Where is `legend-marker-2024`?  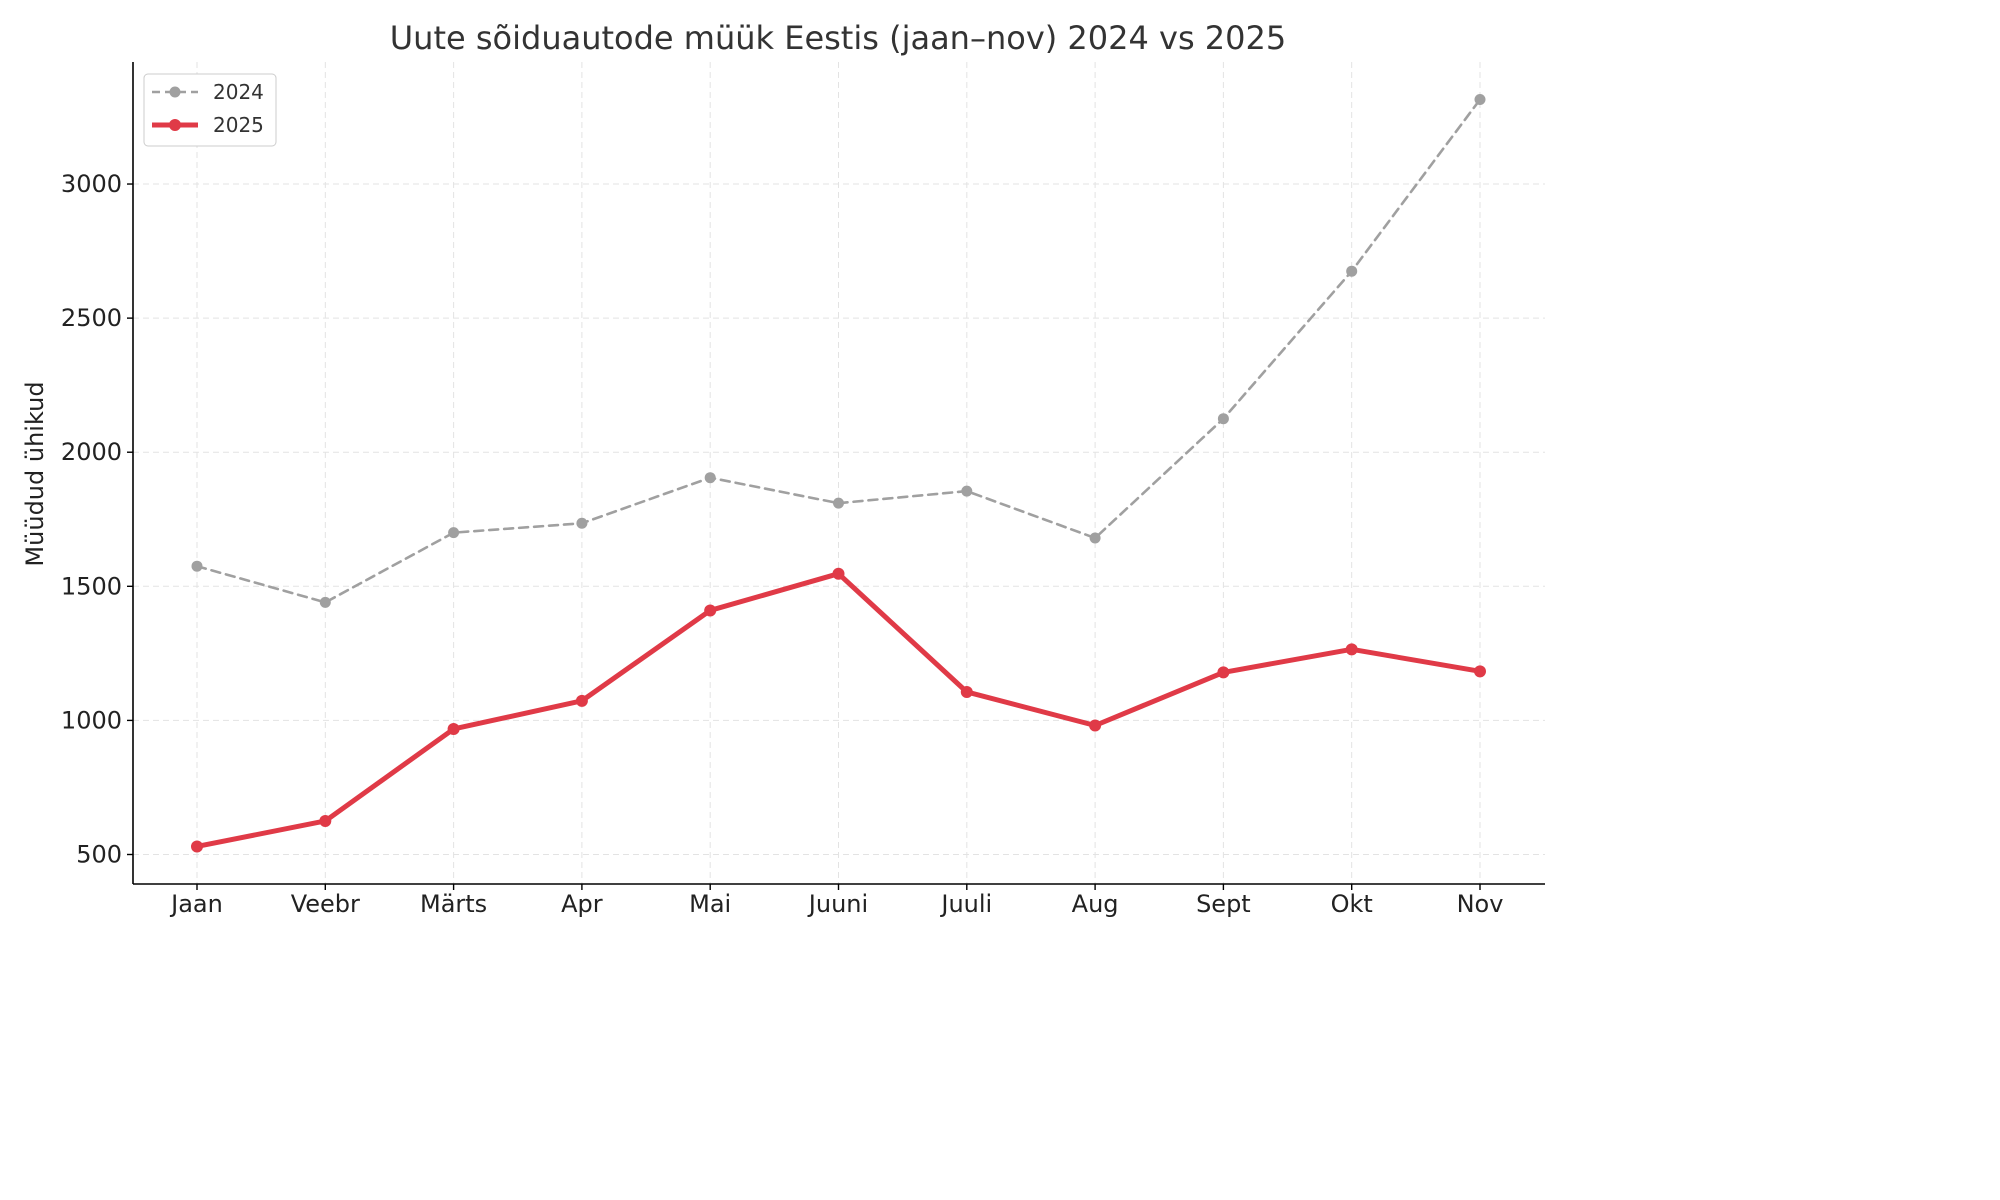 legend-marker-2024 is located at coordinates (175, 92).